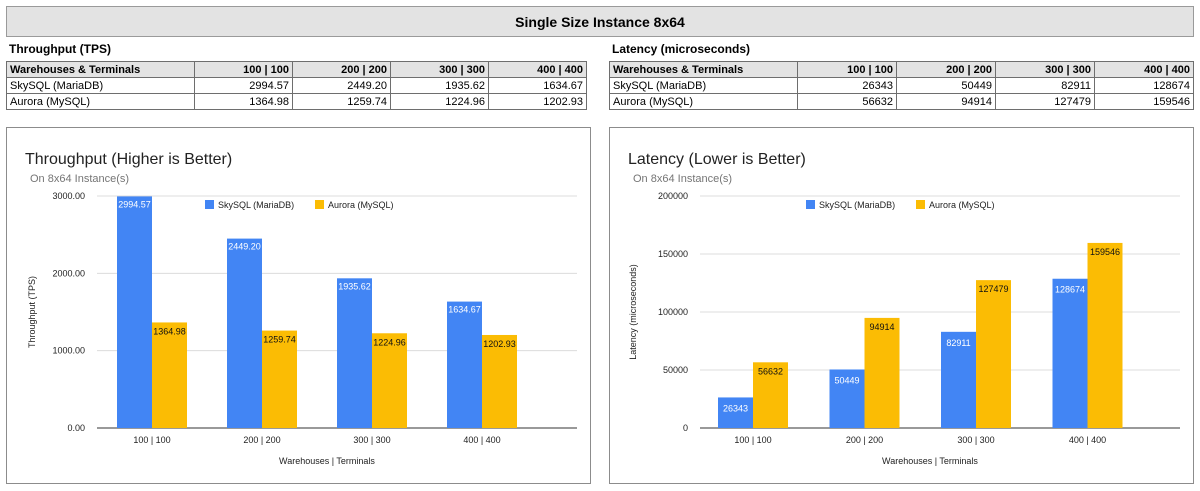 The height and width of the screenshot is (491, 1200). Describe the element at coordinates (673, 196) in the screenshot. I see `y-tick-label: 200000` at that location.